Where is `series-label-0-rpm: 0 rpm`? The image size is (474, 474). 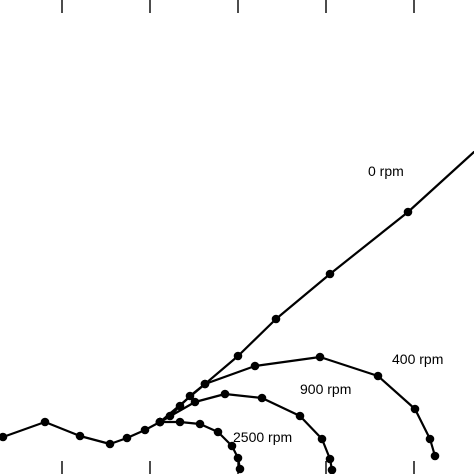
series-label-0-rpm: 0 rpm is located at coordinates (386, 171).